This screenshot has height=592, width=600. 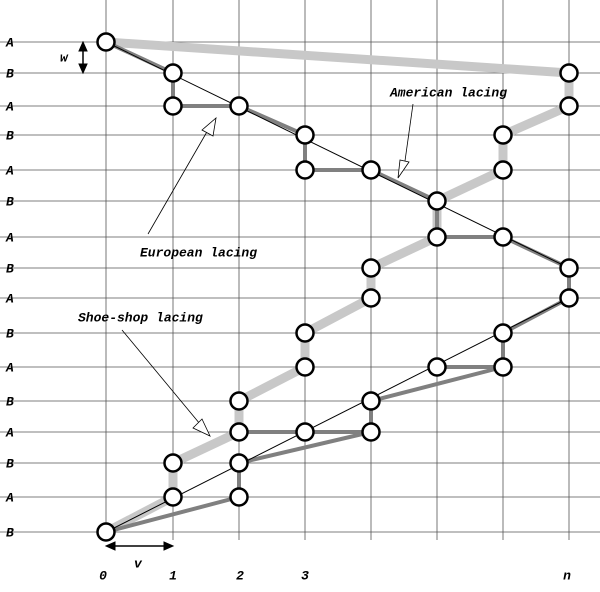 I want to click on dimension-arrows, so click(x=126, y=295).